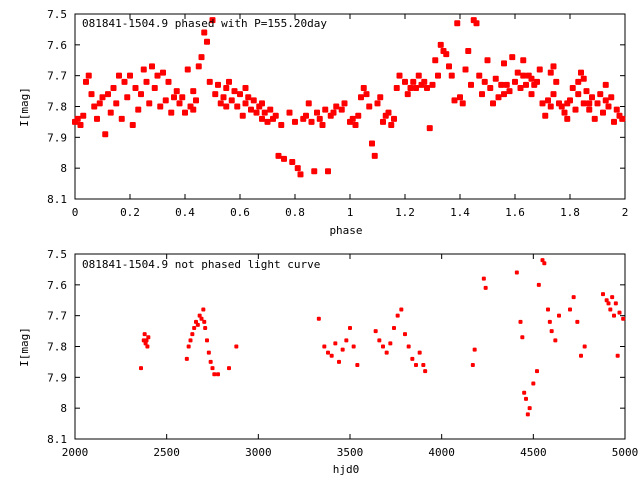 The width and height of the screenshot is (640, 480). I want to click on y-tick-label: 7.8, so click(57, 347).